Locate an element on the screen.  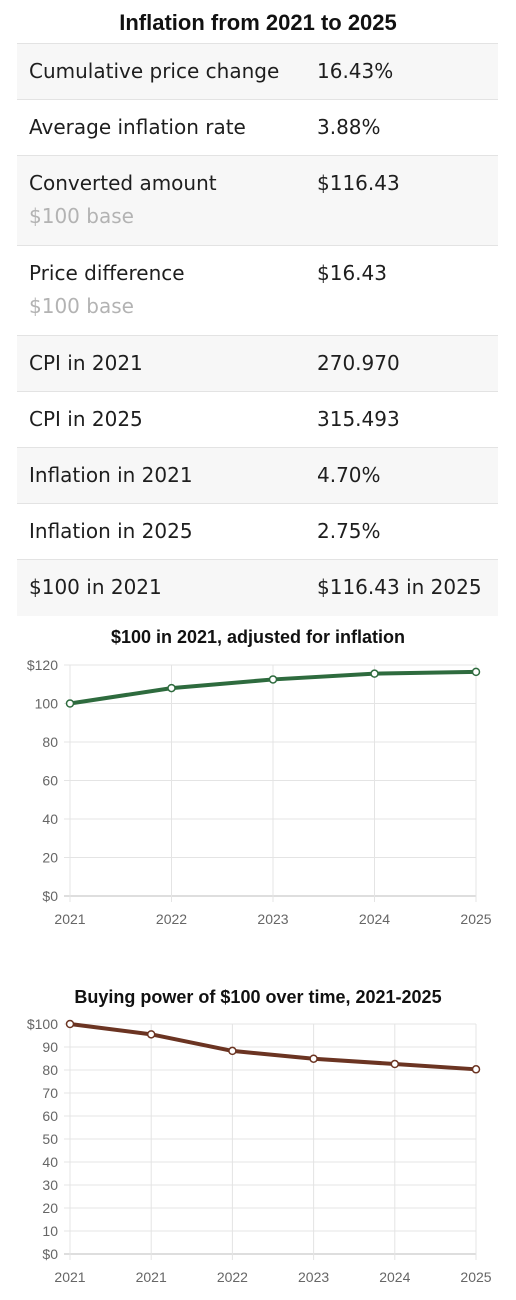
stats-label-cell: Inflation in 2025 is located at coordinates (167, 531).